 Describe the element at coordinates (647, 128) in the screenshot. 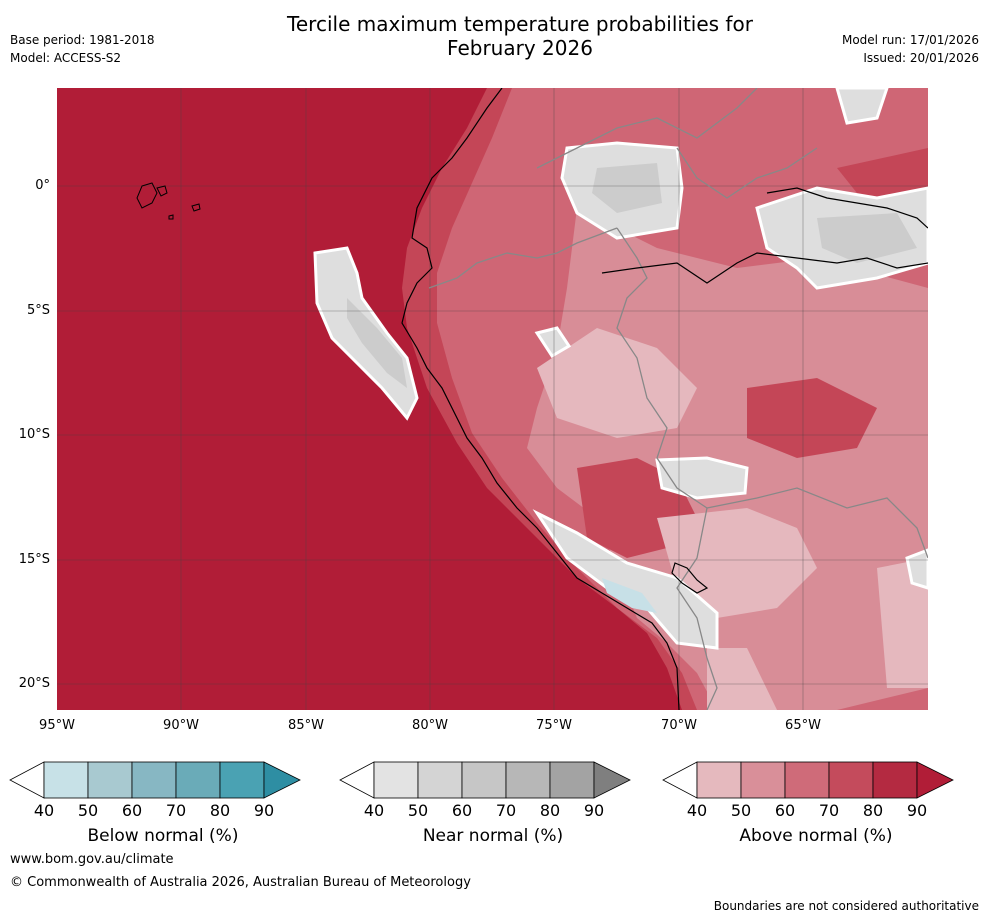

I see `border-colombia` at that location.